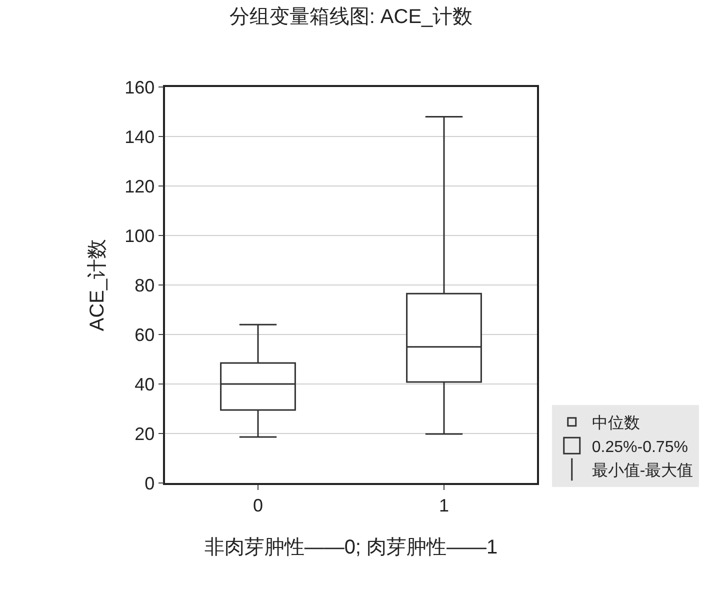 Image resolution: width=717 pixels, height=600 pixels. I want to click on y-tick-label: 140, so click(139, 136).